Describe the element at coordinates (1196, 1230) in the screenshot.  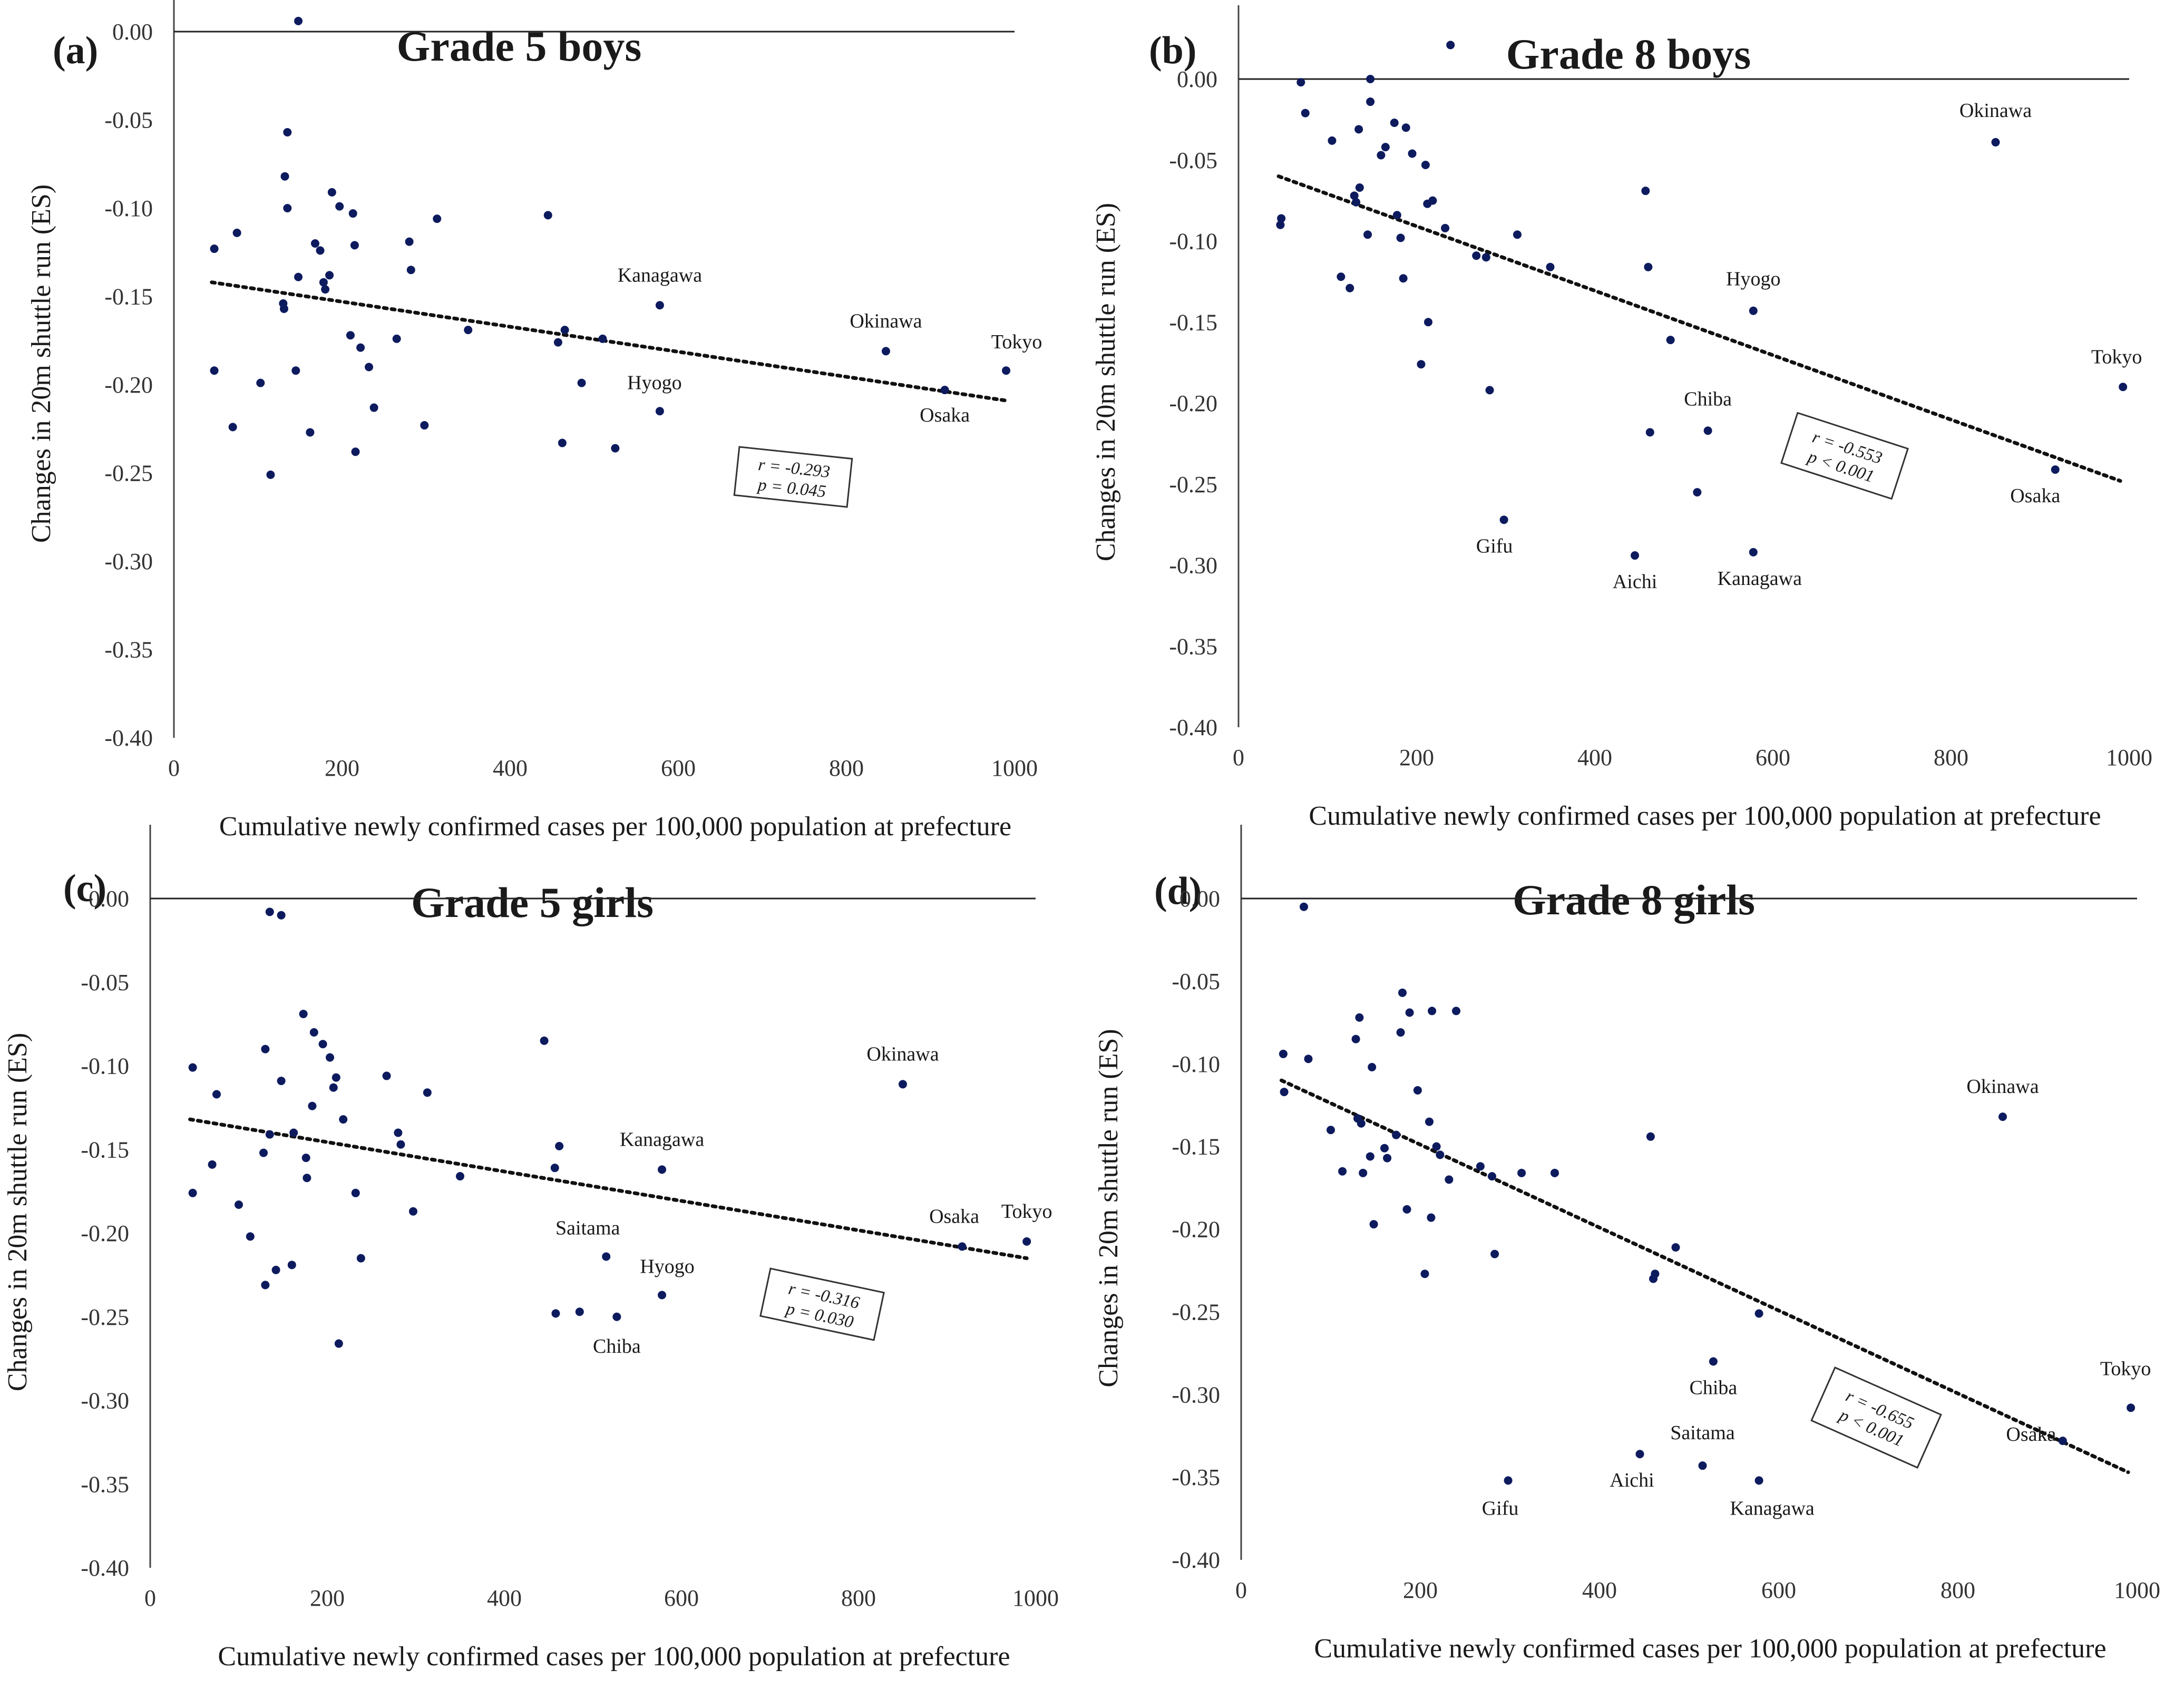
I see `y-tick-label: -0.20` at that location.